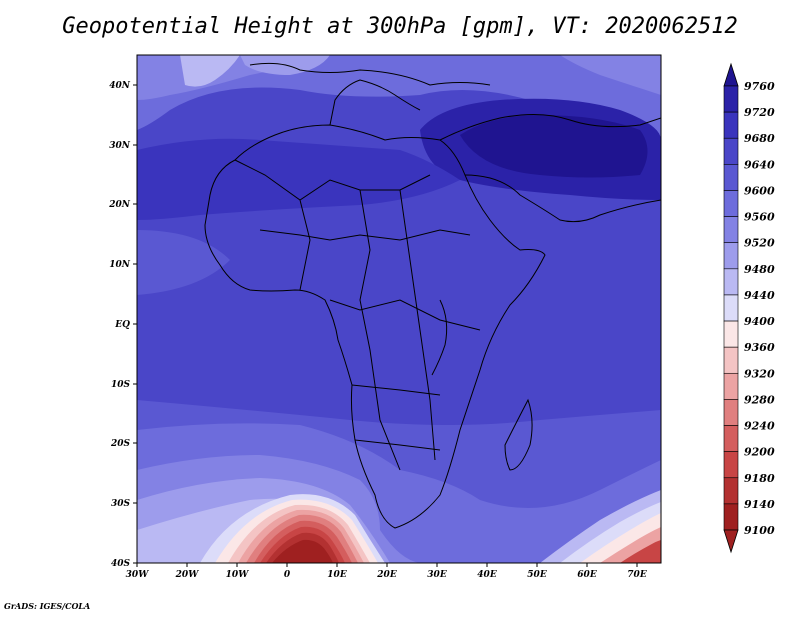 The width and height of the screenshot is (800, 618). What do you see at coordinates (238, 575) in the screenshot?
I see `lon-label-10w: 10W` at bounding box center [238, 575].